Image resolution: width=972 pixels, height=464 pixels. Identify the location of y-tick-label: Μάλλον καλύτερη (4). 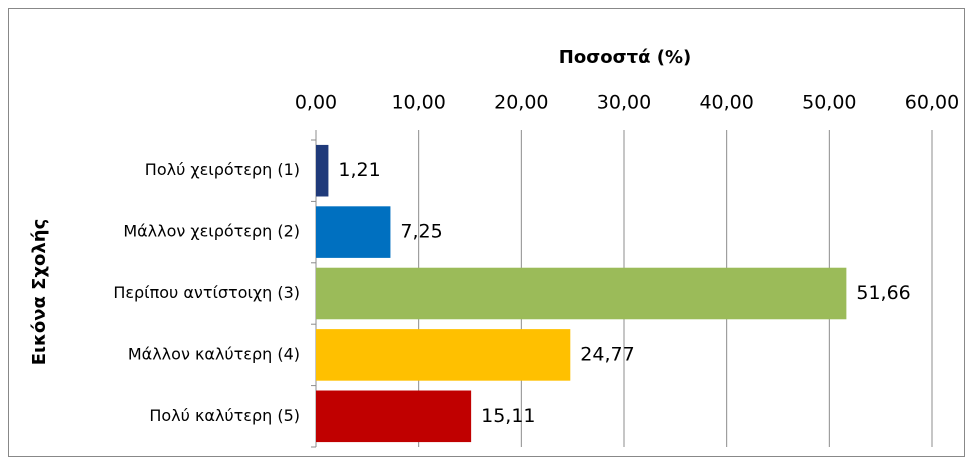
(214, 353).